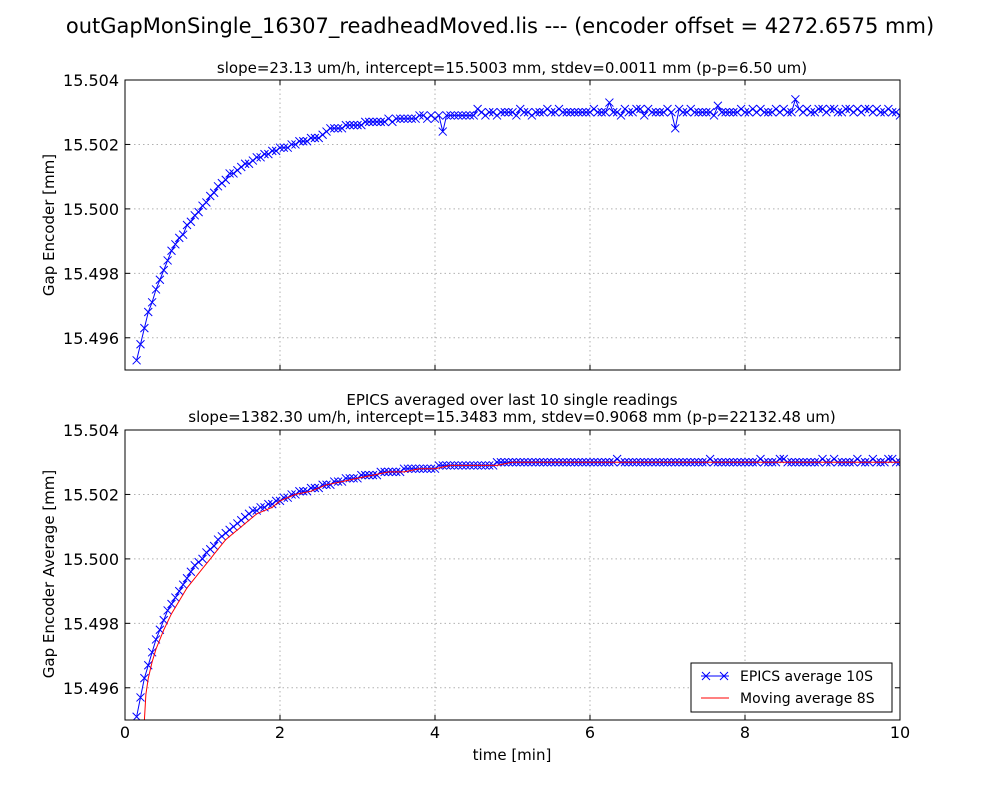  I want to click on legend-label-epics: EPICS average 10S, so click(806, 677).